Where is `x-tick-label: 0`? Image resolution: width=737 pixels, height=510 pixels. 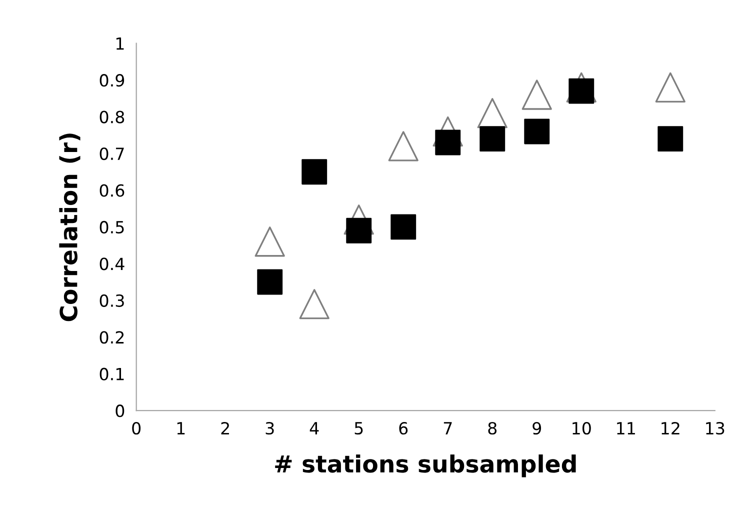
x-tick-label: 0 is located at coordinates (136, 428).